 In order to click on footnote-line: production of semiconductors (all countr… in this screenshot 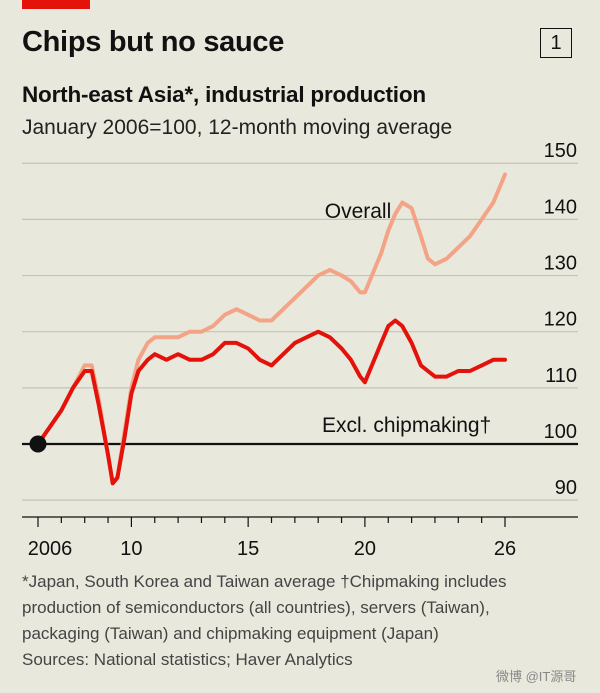, I will do `click(256, 607)`.